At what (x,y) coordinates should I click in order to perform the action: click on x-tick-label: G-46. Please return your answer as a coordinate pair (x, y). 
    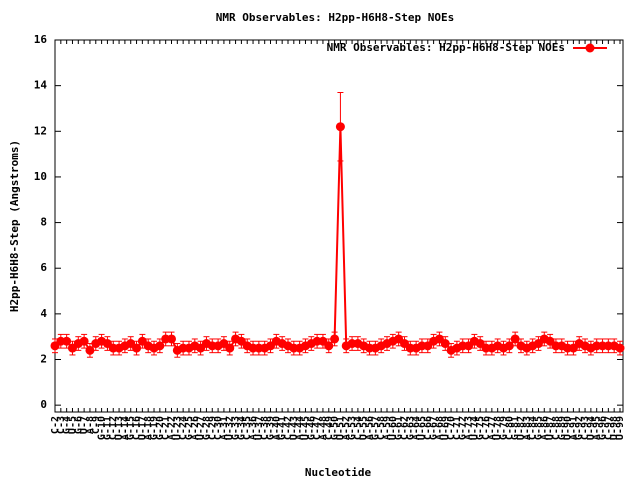
    Looking at the image, I should click on (311, 428).